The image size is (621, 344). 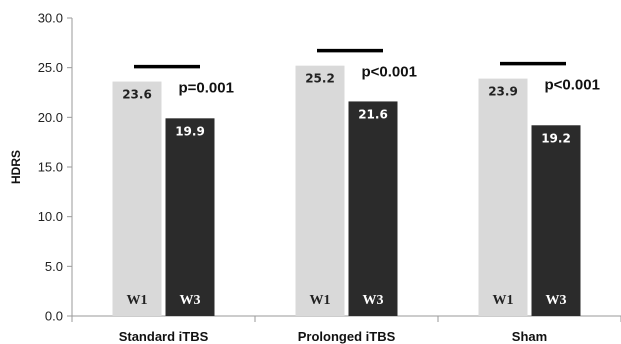 I want to click on y-tick-label: 30.0, so click(x=50, y=18).